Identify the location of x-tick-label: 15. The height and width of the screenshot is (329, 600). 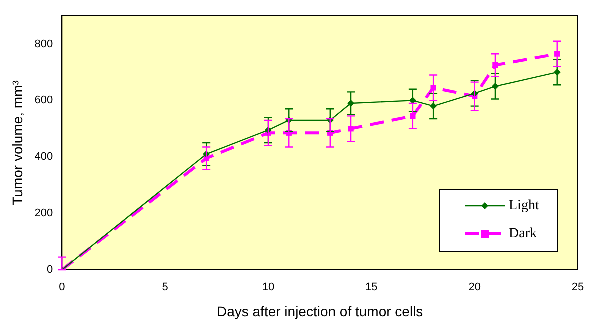
(372, 288).